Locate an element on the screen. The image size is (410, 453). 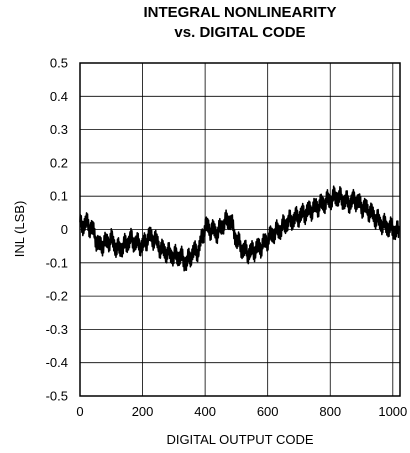
x-tick-label: 0 is located at coordinates (79, 411).